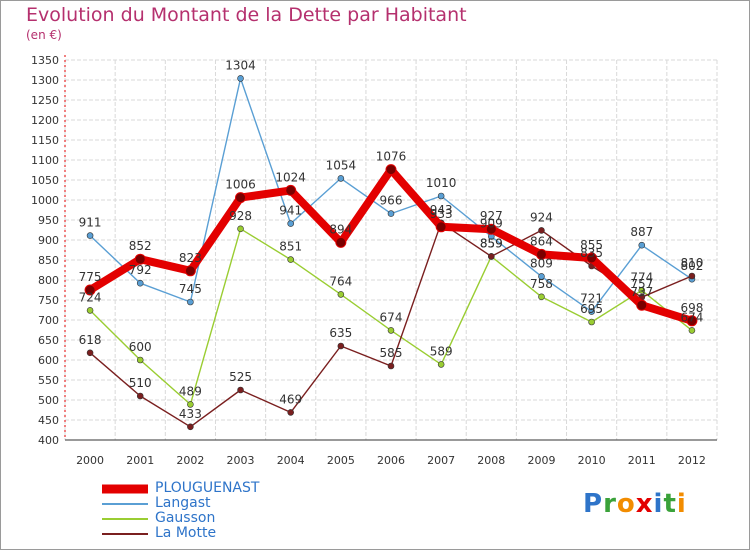 The width and height of the screenshot is (750, 550). Describe the element at coordinates (48, 260) in the screenshot. I see `y-tick-label: 850` at that location.